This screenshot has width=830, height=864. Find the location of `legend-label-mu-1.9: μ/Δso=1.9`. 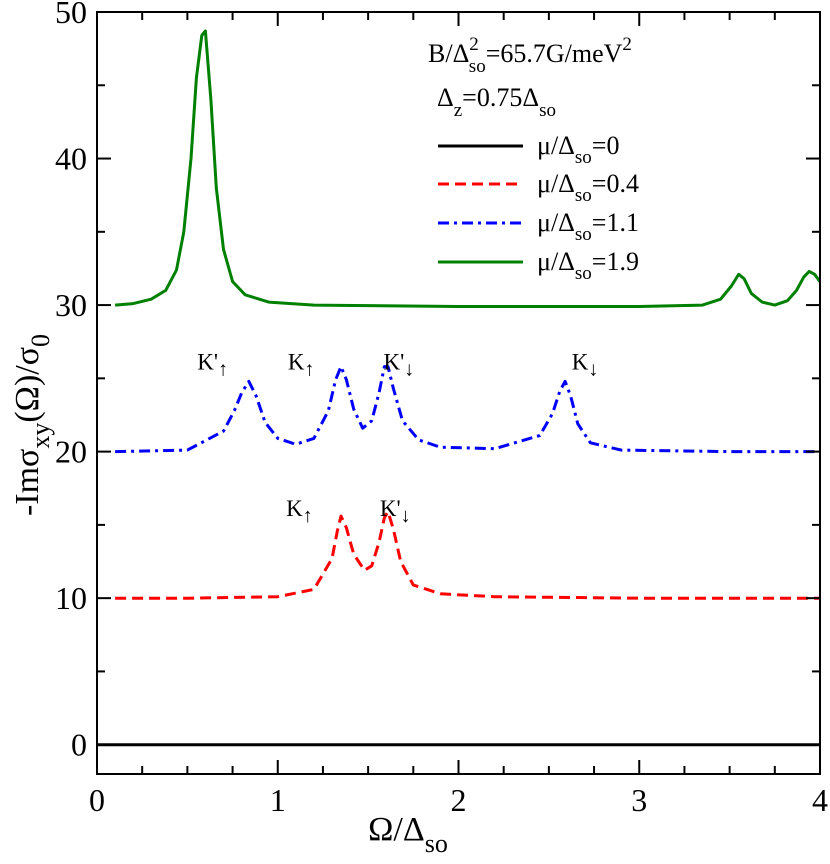

legend-label-mu-1.9: μ/Δso=1.9 is located at coordinates (588, 265).